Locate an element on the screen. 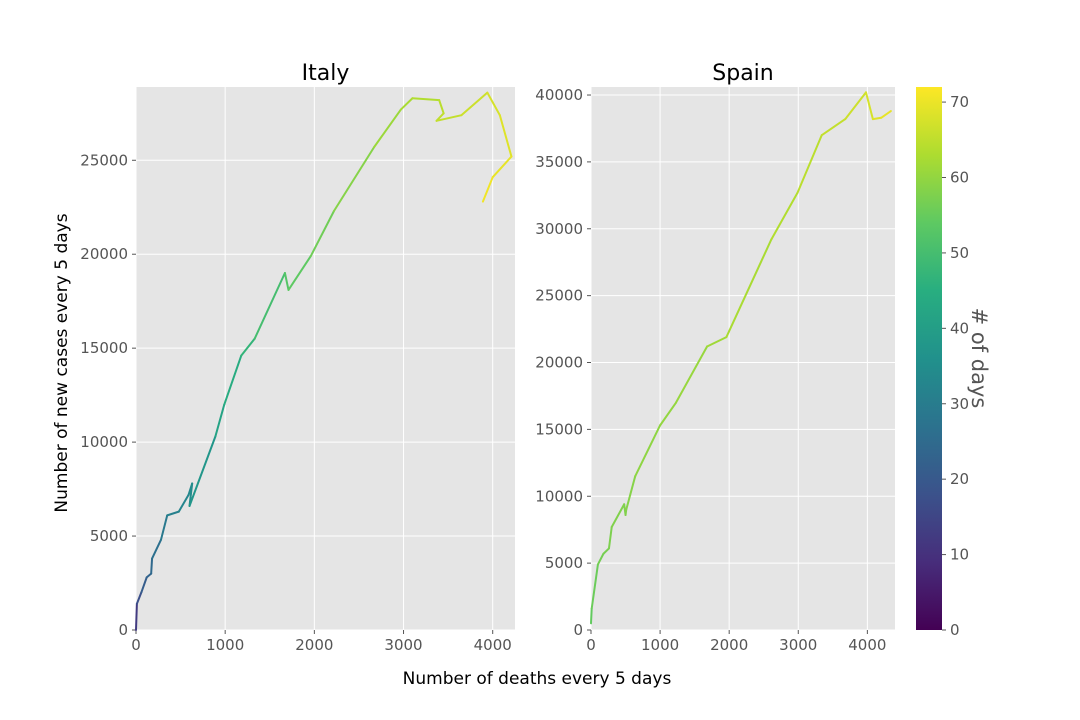 This screenshot has width=1080, height=720. italy-y-tick-label-0: 0 is located at coordinates (123, 630).